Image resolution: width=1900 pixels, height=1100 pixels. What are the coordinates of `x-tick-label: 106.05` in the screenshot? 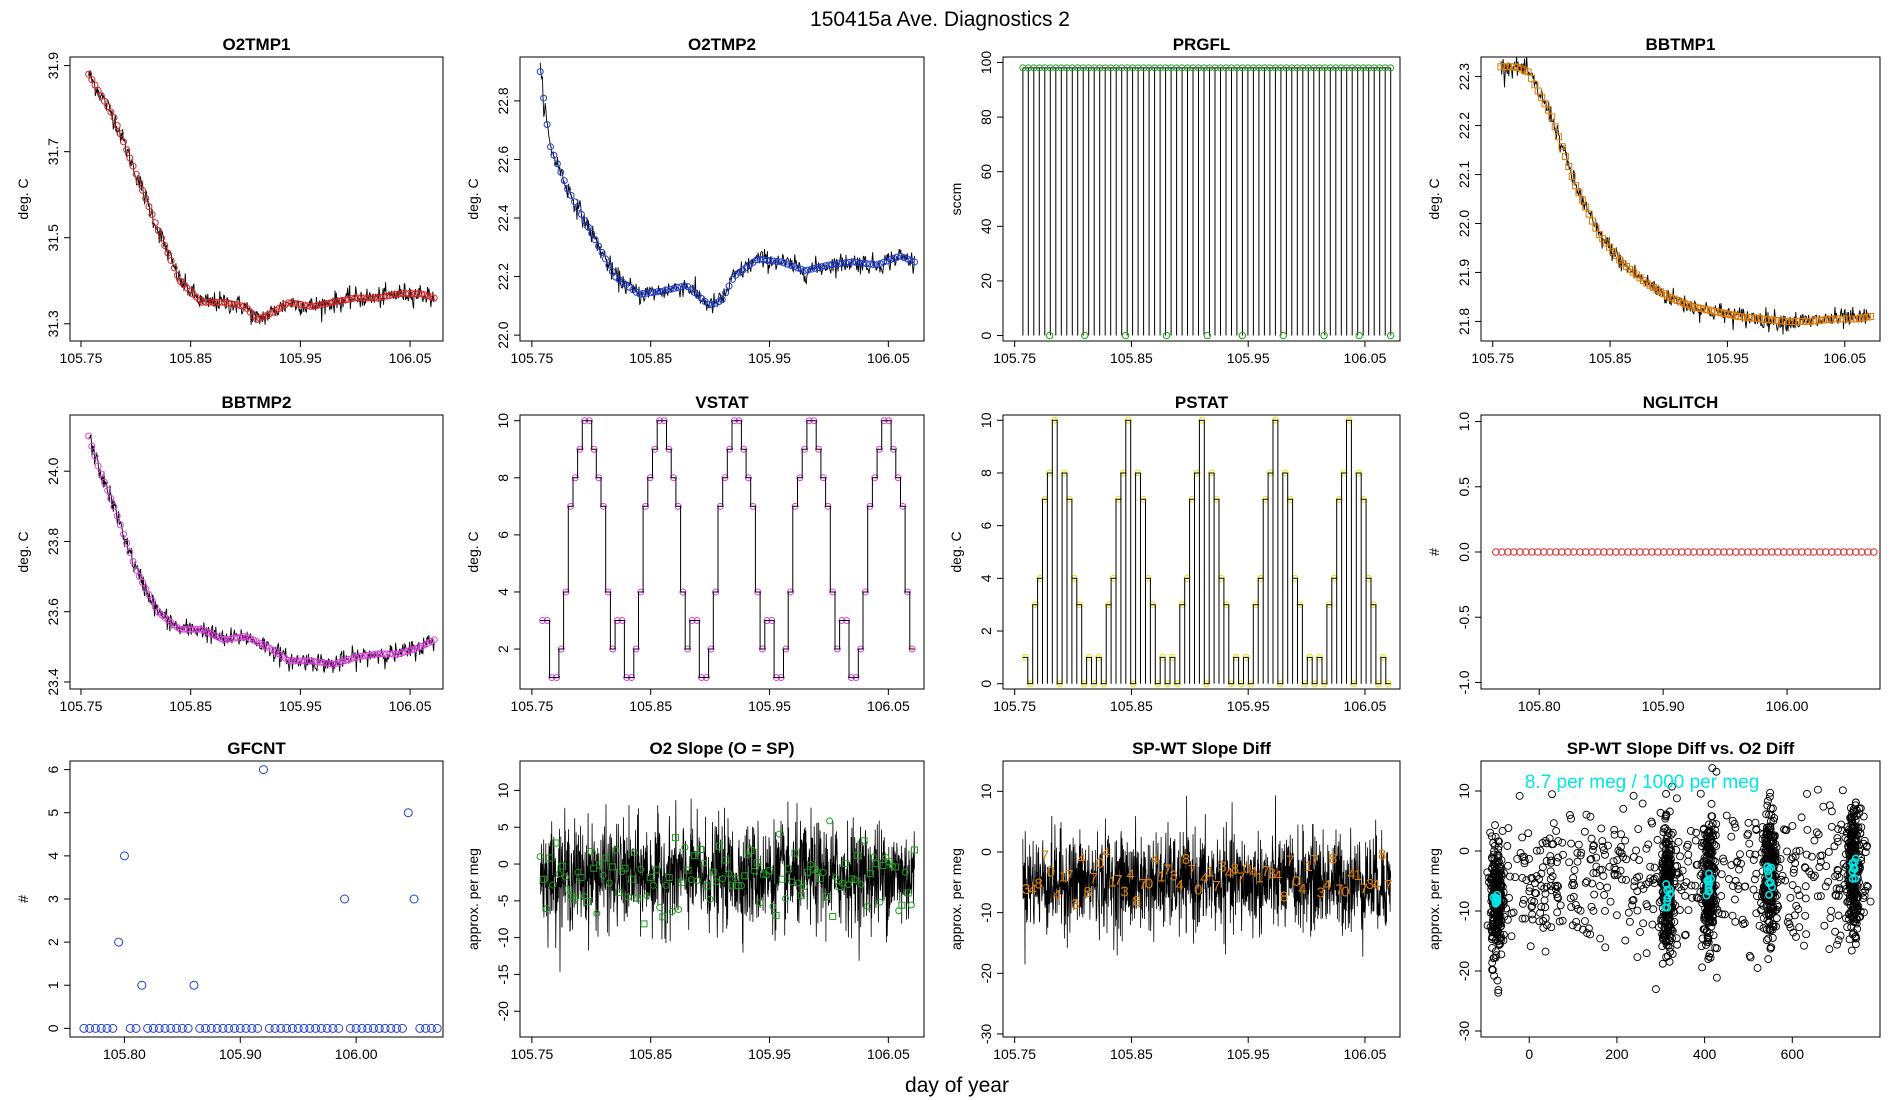 It's located at (1365, 1054).